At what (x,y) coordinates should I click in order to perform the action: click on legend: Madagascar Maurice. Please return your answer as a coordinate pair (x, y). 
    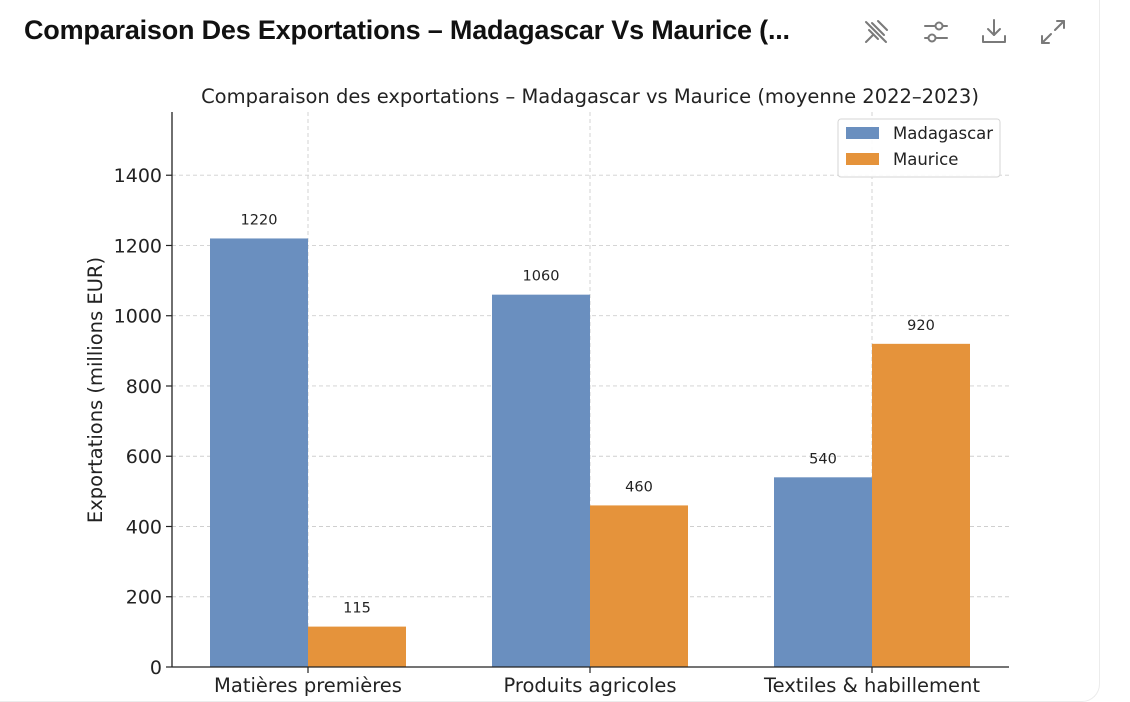
    Looking at the image, I should click on (919, 148).